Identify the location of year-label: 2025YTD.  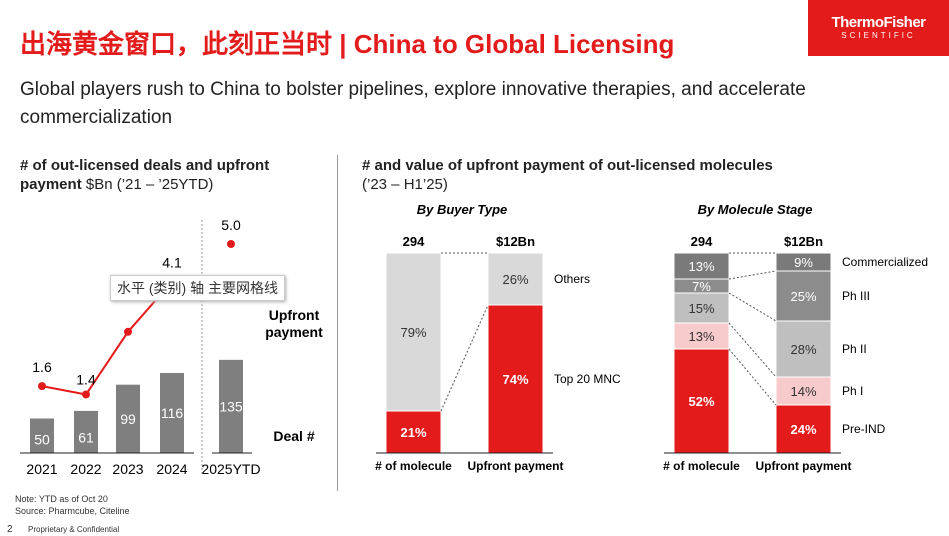
(230, 469).